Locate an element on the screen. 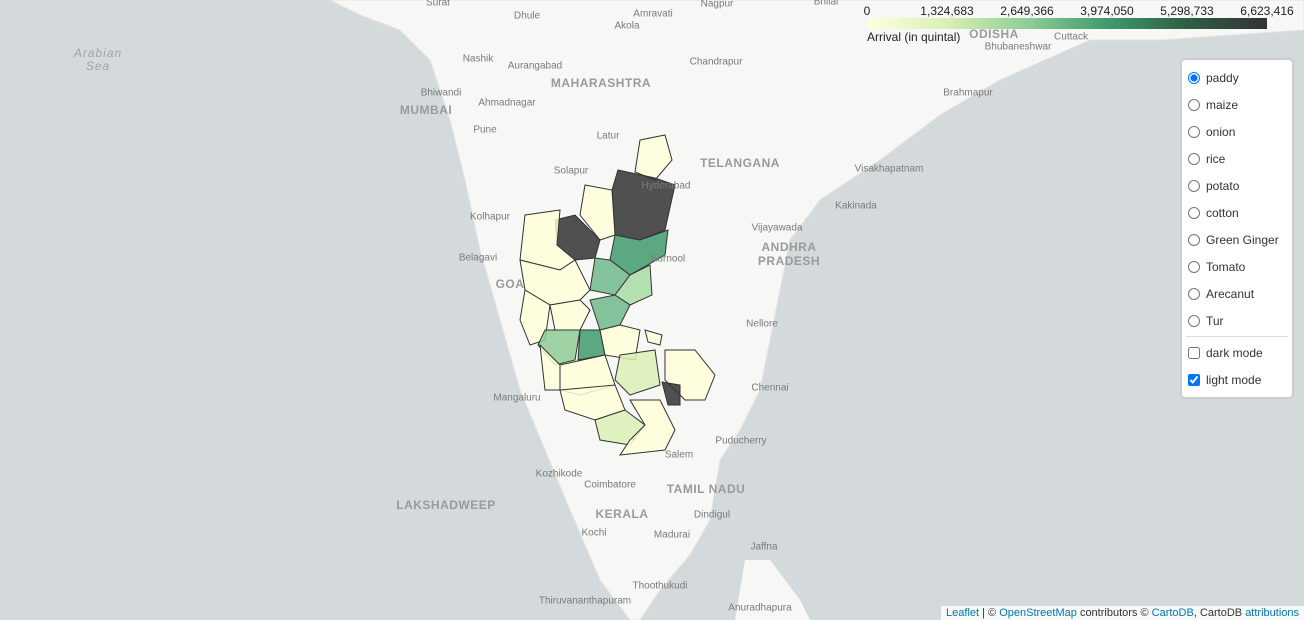  place-label: Brahmapur is located at coordinates (968, 93).